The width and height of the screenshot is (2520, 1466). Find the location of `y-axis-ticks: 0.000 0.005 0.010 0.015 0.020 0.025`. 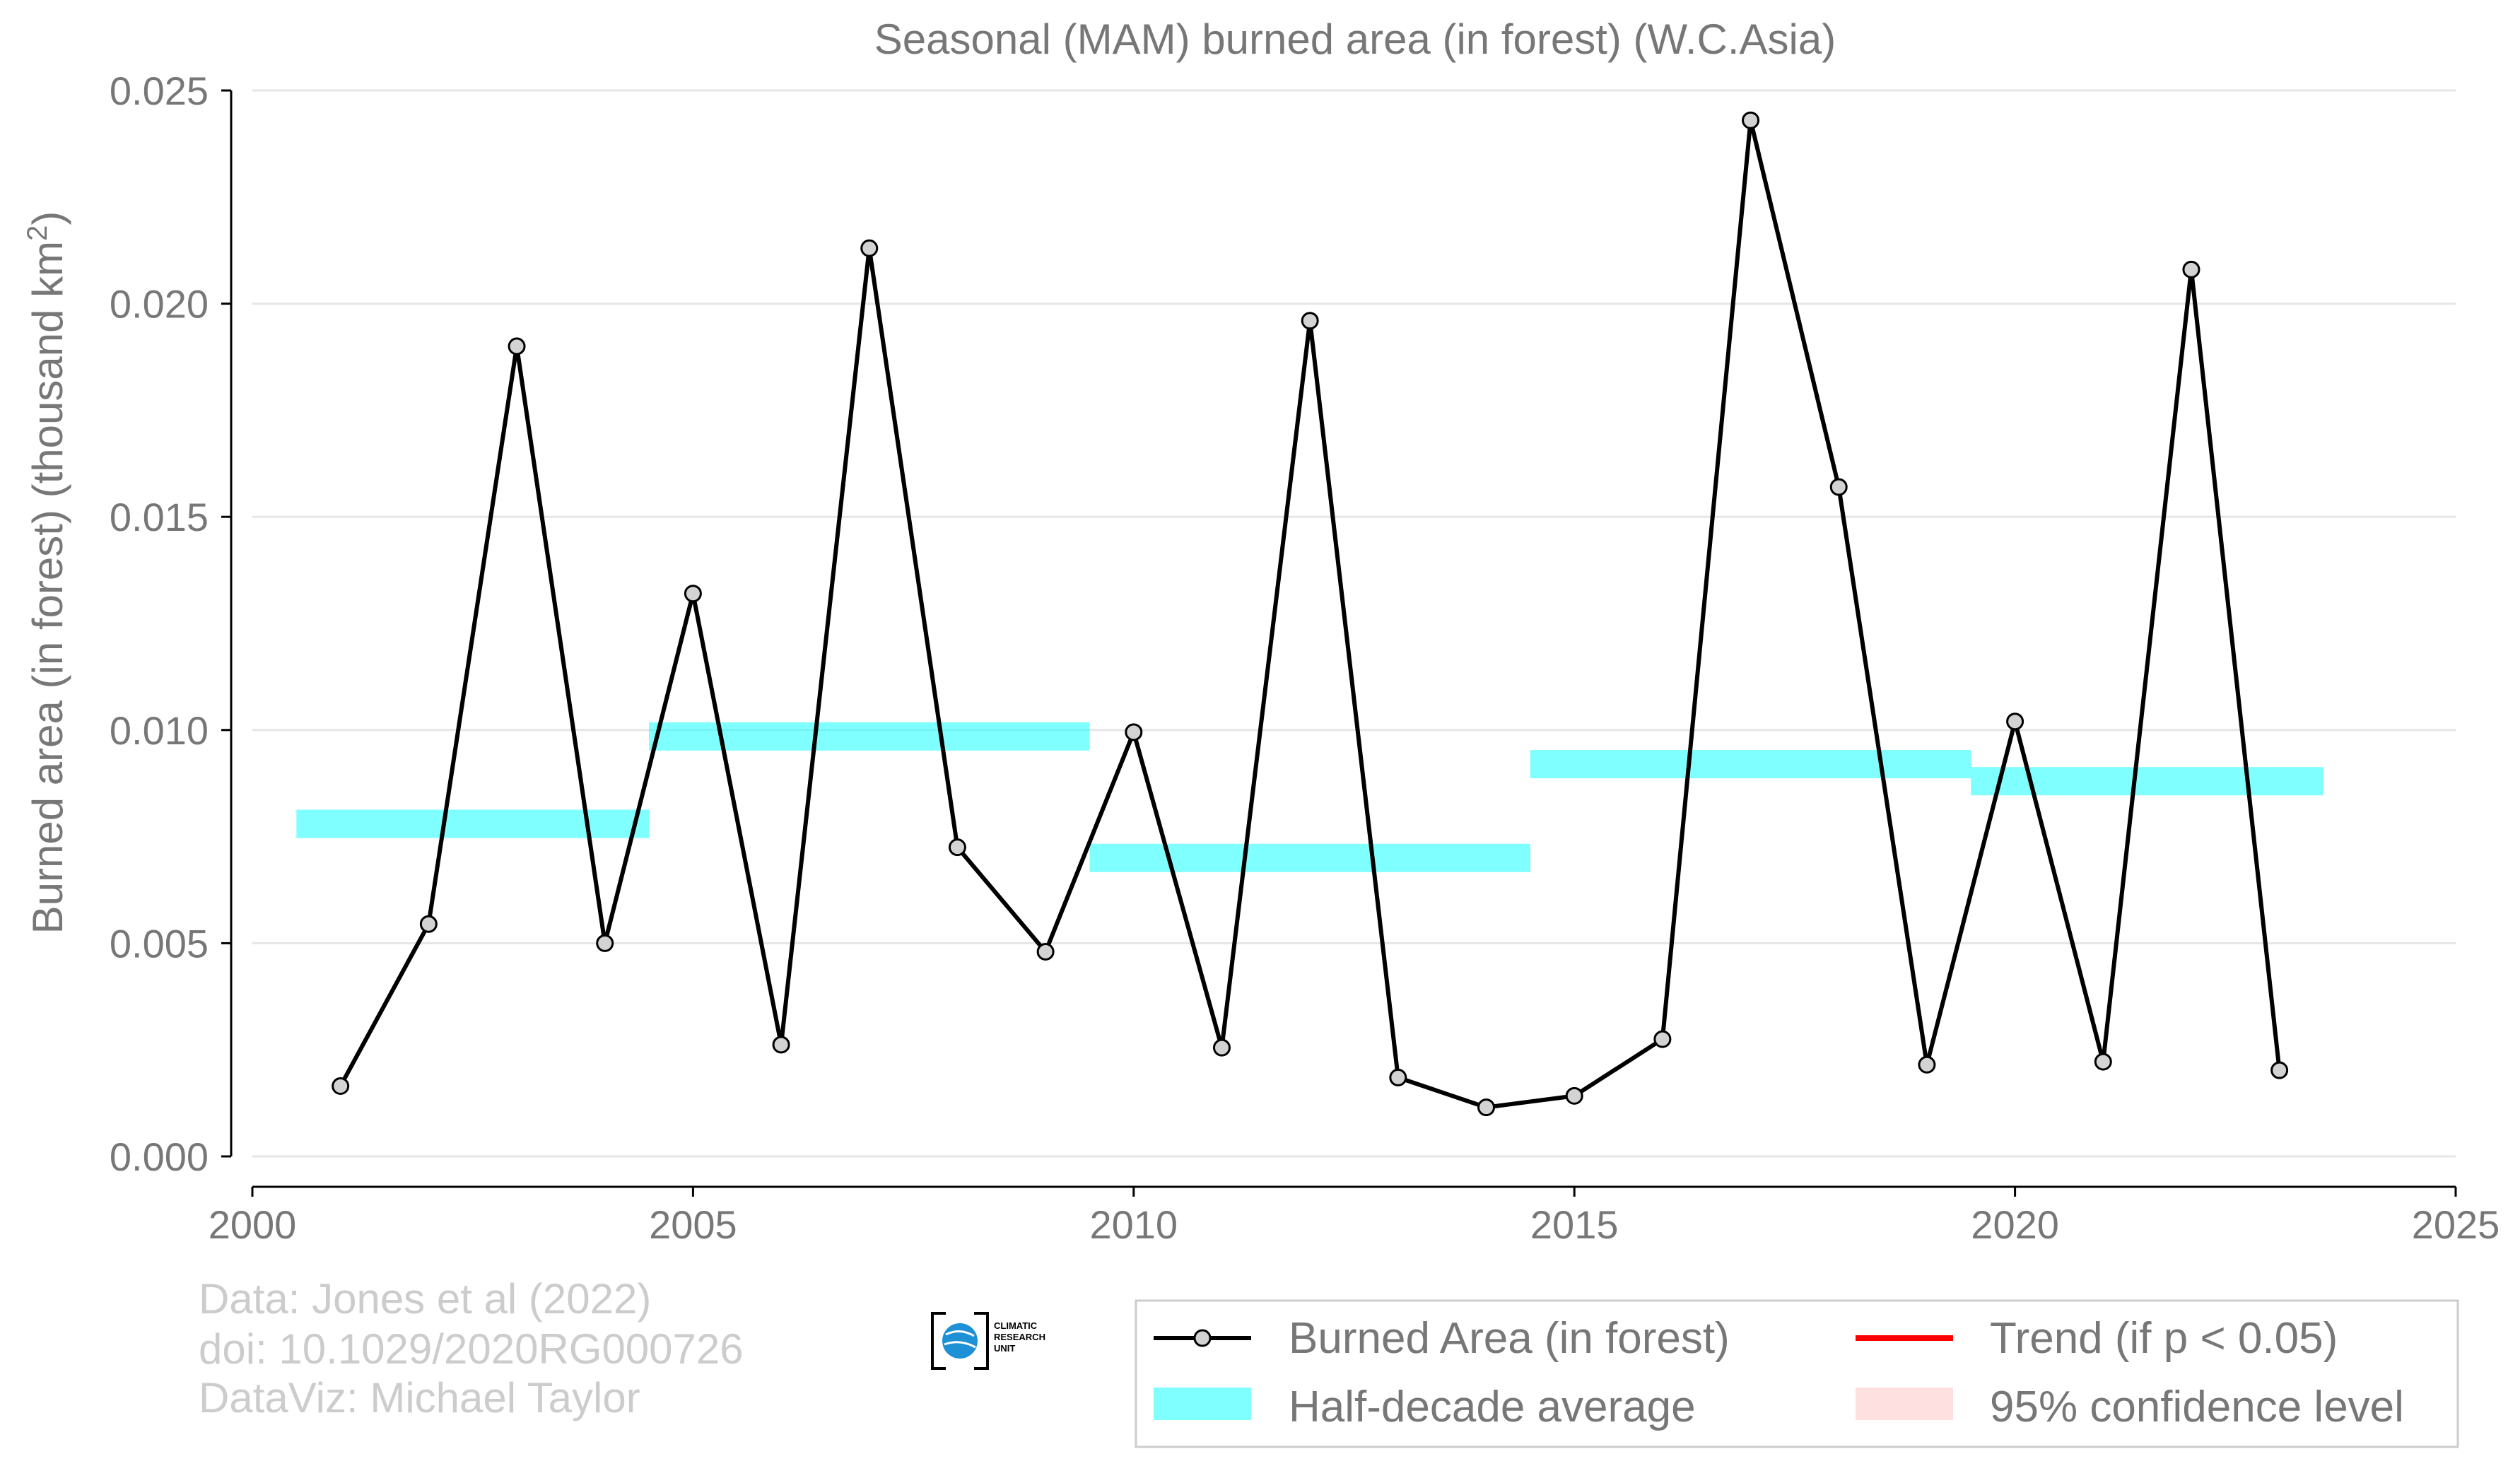

y-axis-ticks: 0.000 0.005 0.010 0.015 0.020 0.025 is located at coordinates (170, 624).